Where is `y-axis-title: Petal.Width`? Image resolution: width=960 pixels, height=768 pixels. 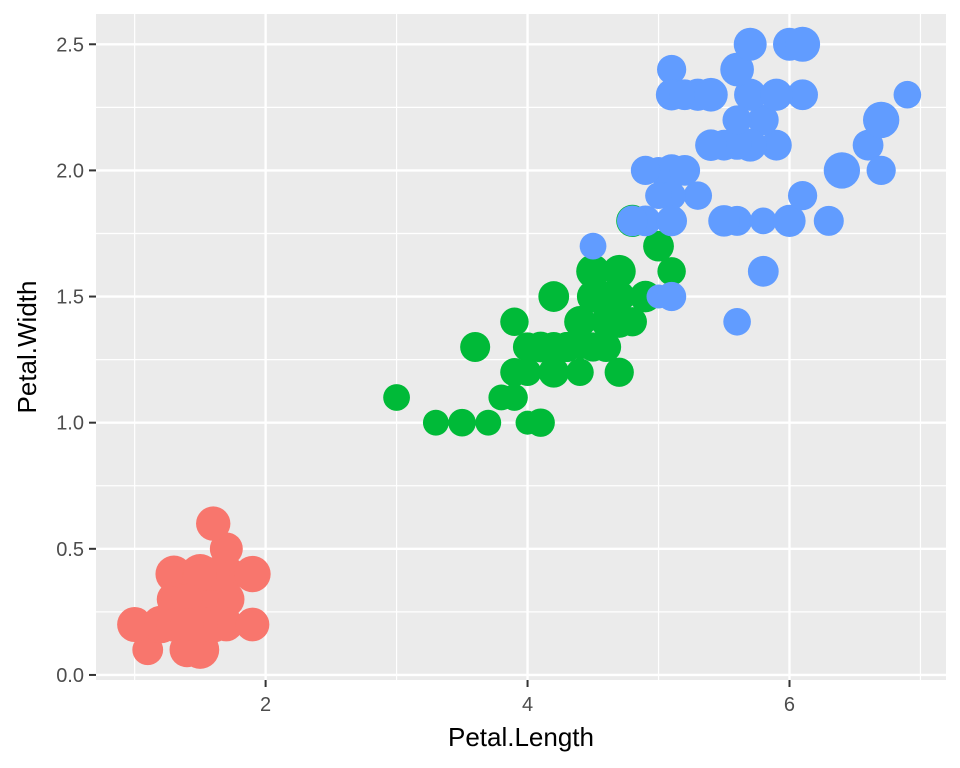 y-axis-title: Petal.Width is located at coordinates (27, 347).